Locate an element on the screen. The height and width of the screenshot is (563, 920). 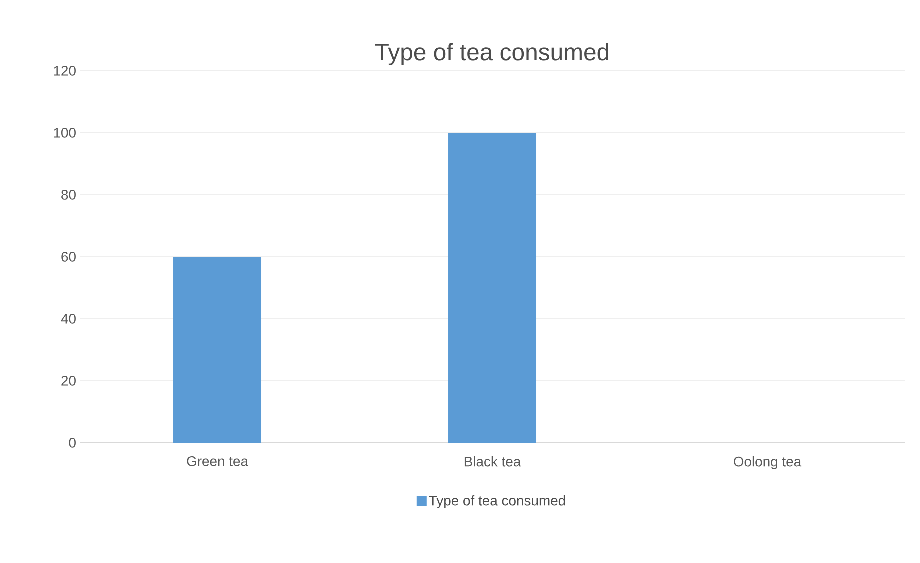
y-tick-label: 120 is located at coordinates (65, 71).